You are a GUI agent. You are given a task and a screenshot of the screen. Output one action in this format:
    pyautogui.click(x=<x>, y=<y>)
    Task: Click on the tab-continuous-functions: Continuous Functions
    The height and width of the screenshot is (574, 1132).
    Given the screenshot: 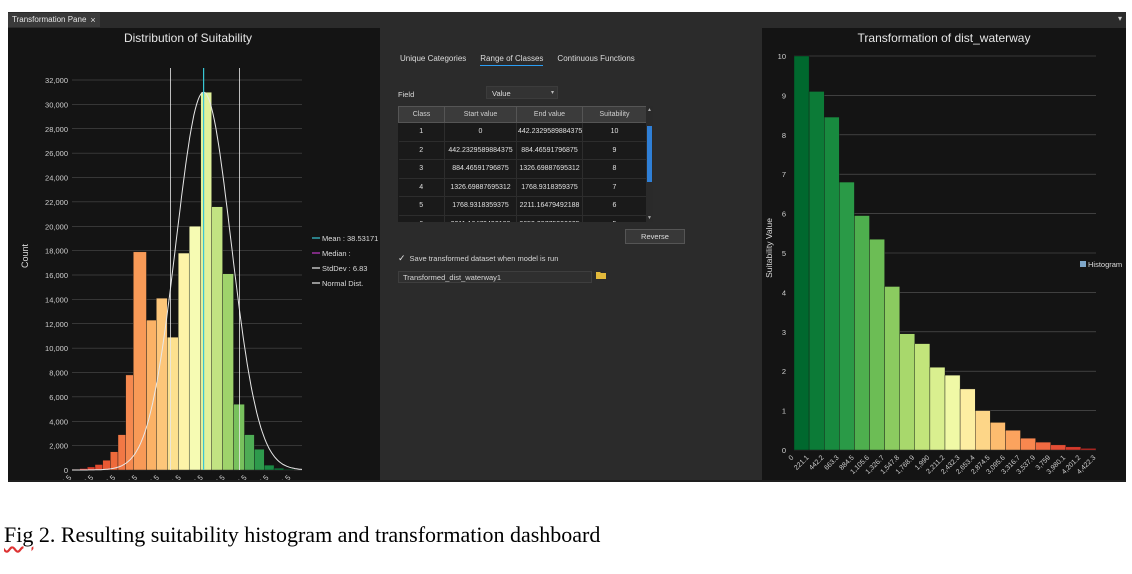 What is the action you would take?
    pyautogui.click(x=596, y=58)
    